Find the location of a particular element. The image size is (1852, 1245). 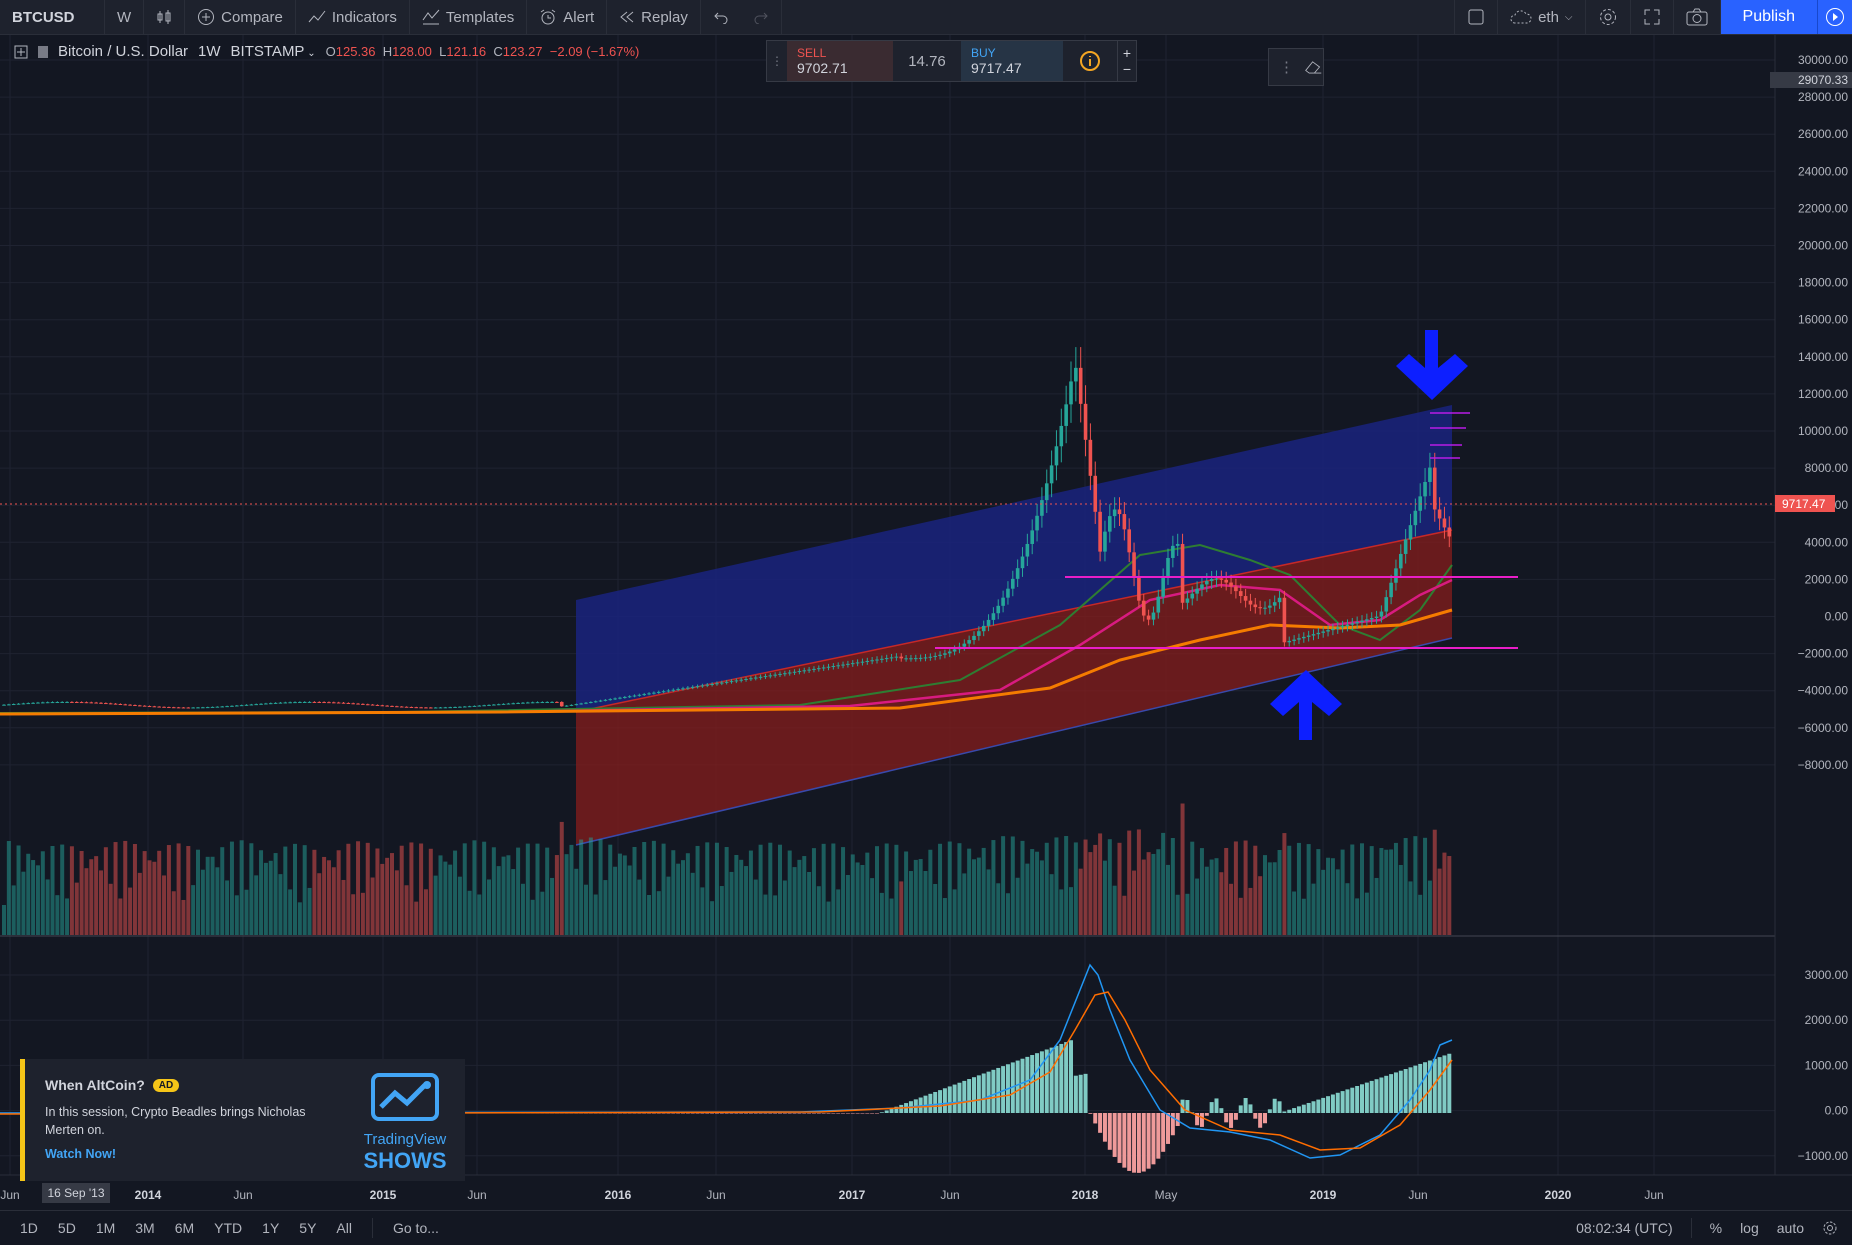

alert-button: Alert is located at coordinates (567, 17).